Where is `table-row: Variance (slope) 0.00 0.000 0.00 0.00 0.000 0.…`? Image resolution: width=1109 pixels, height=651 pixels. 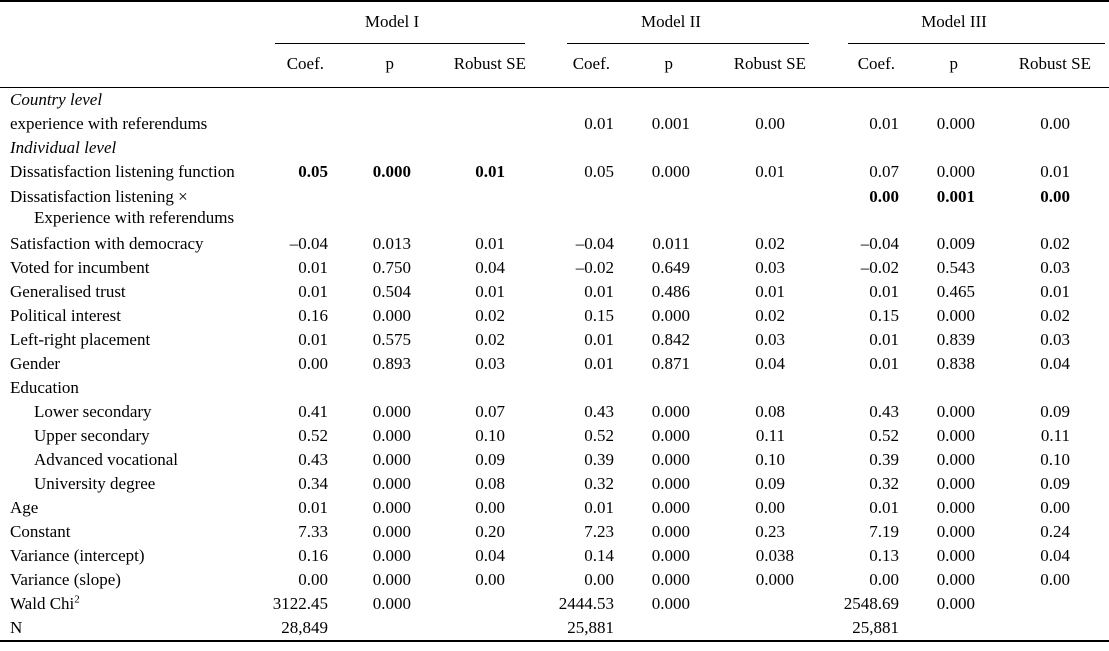 table-row: Variance (slope) 0.00 0.000 0.00 0.00 0.000 0.… is located at coordinates (554, 580).